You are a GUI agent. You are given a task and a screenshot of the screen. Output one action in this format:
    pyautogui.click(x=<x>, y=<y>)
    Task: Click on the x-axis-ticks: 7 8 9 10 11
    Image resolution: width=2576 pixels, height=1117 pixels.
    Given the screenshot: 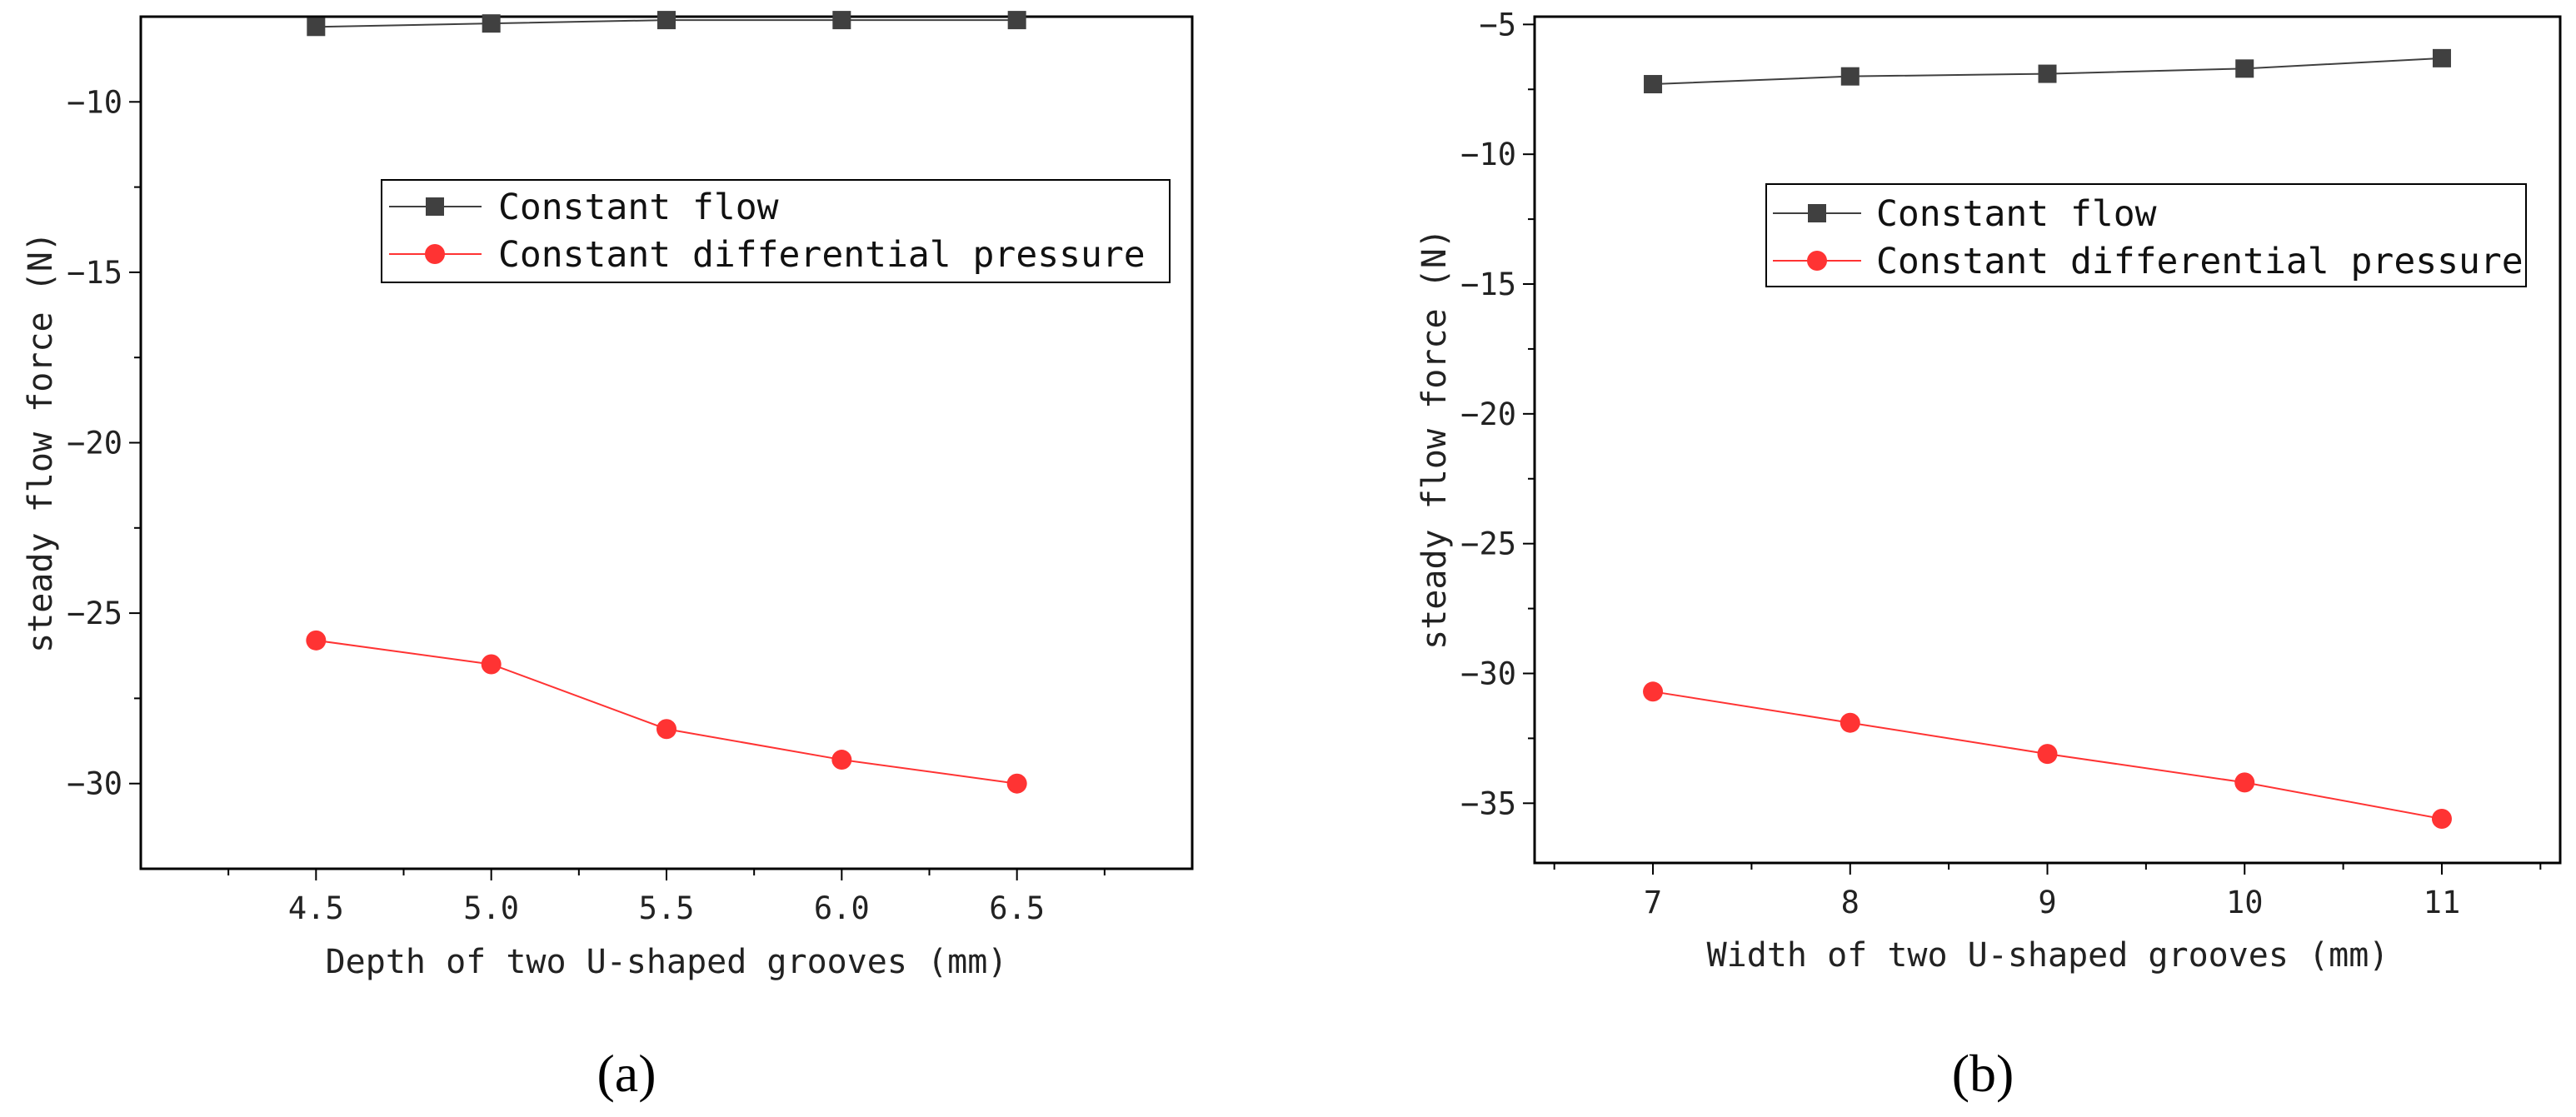 What is the action you would take?
    pyautogui.click(x=2047, y=891)
    